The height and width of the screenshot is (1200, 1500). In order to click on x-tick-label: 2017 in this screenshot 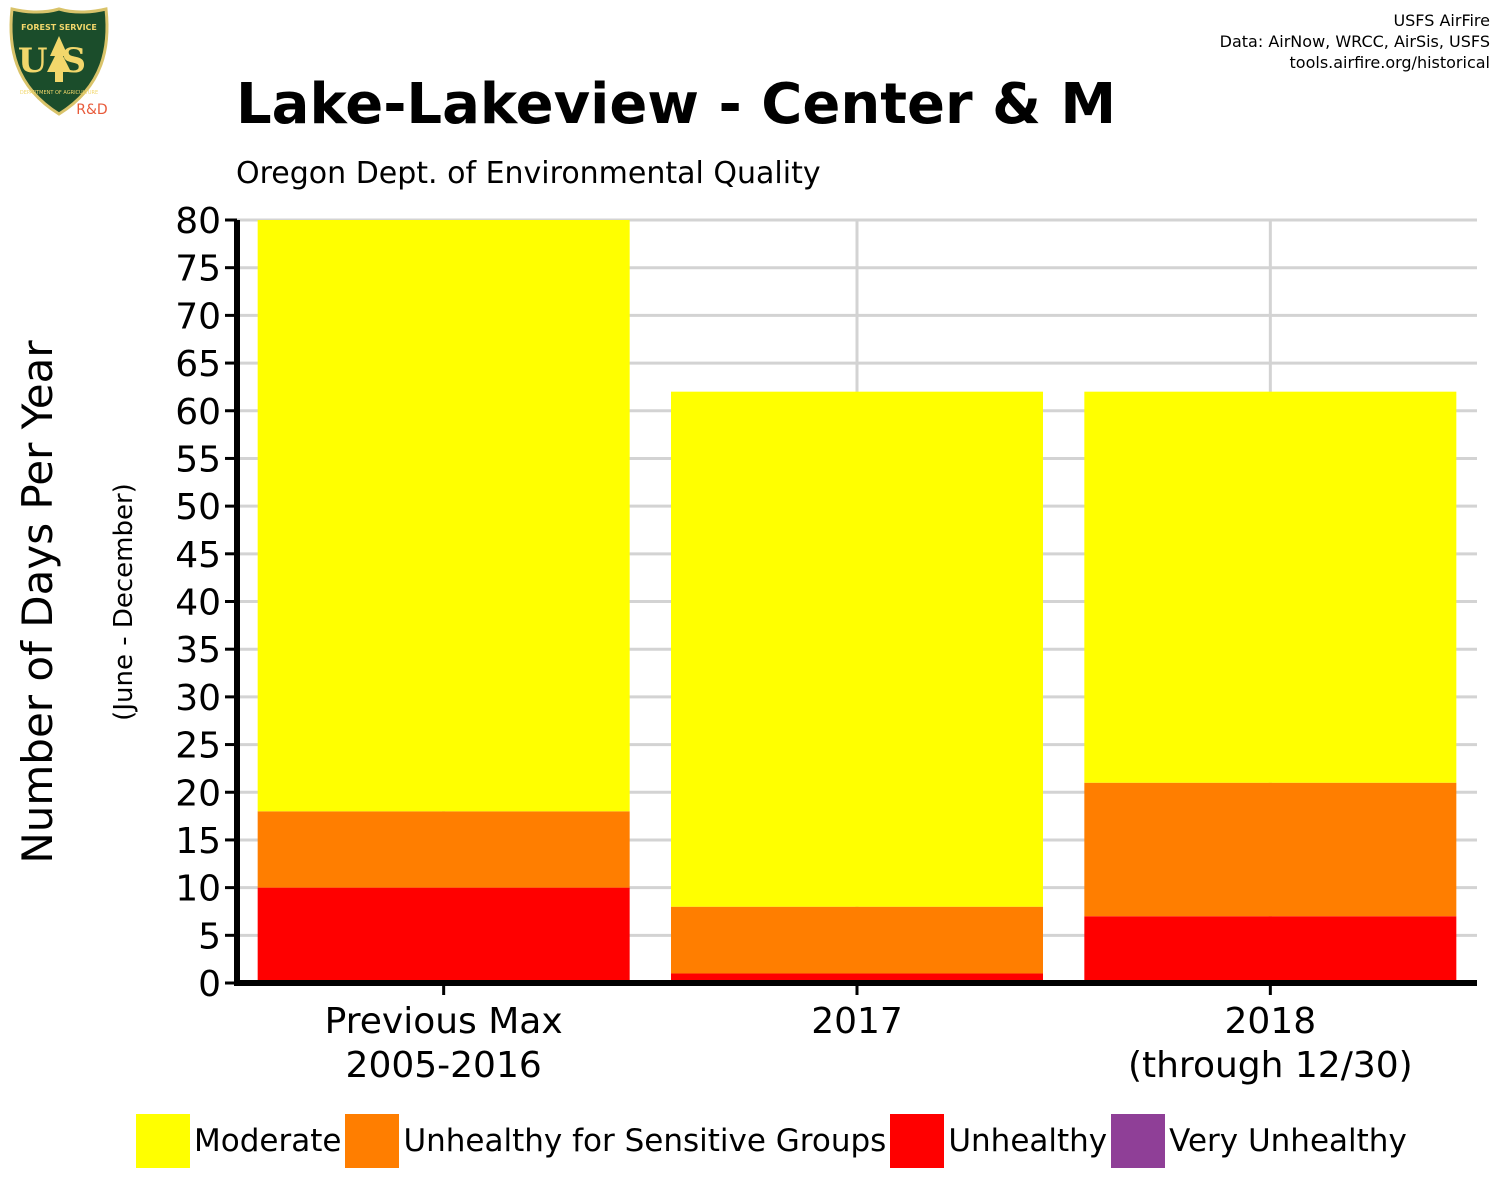, I will do `click(857, 1021)`.